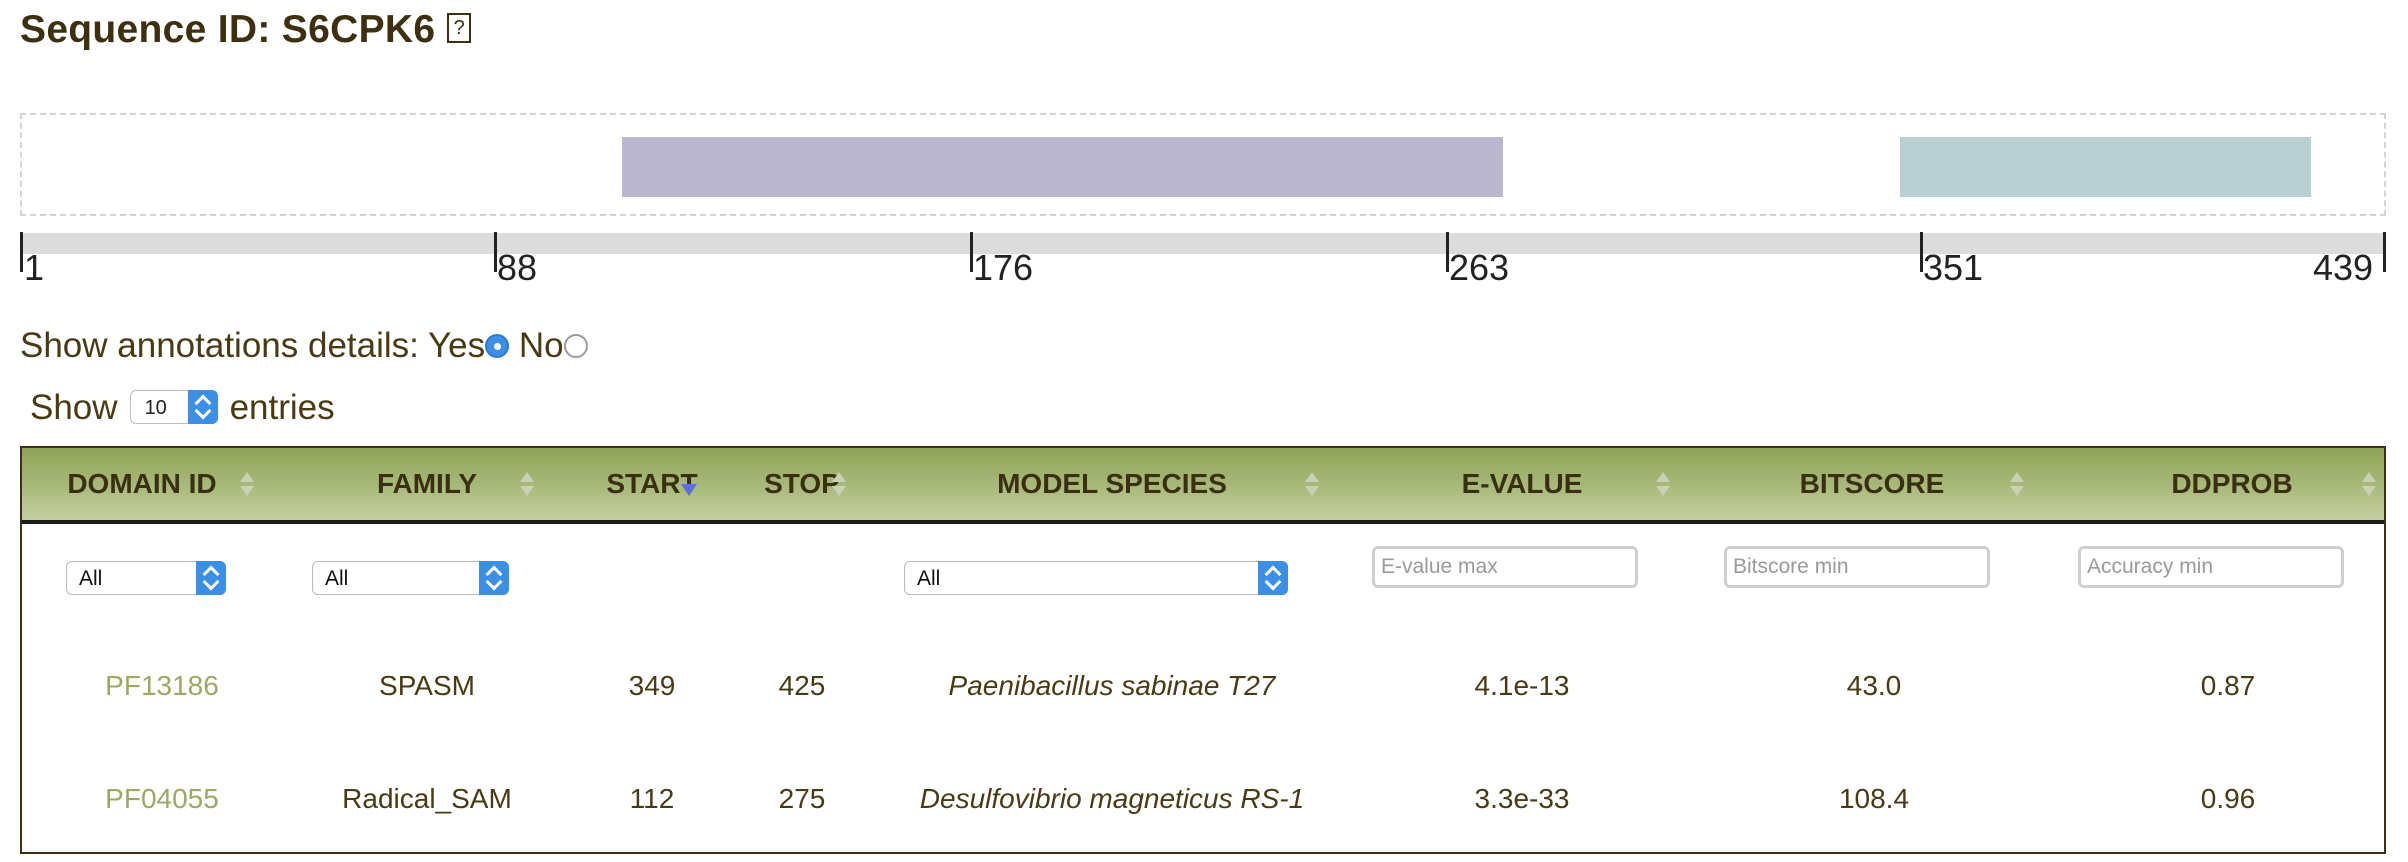 Image resolution: width=2408 pixels, height=862 pixels. What do you see at coordinates (162, 798) in the screenshot?
I see `domain-id-link: PF04055` at bounding box center [162, 798].